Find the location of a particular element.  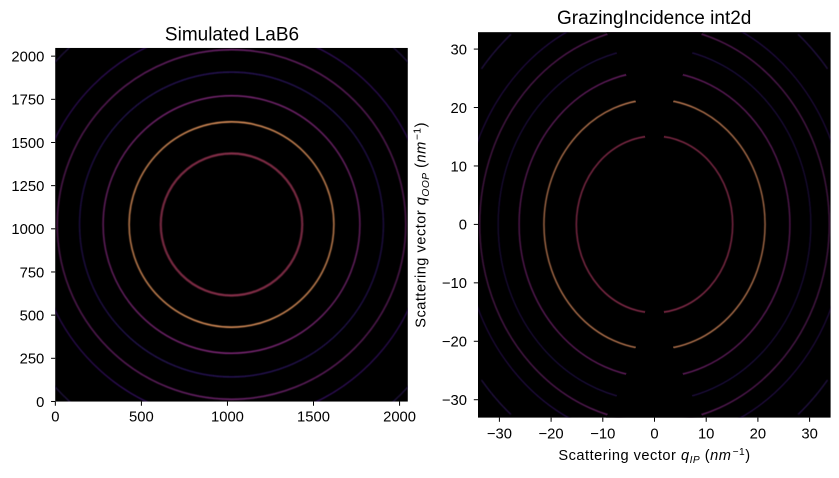

svg-text: 1250 is located at coordinates (27, 187).